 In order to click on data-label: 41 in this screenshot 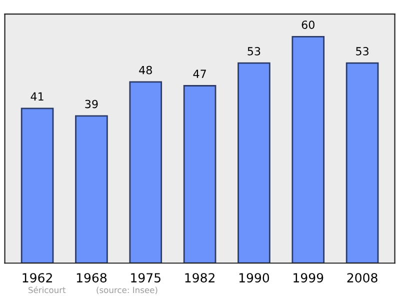, I will do `click(37, 96)`.